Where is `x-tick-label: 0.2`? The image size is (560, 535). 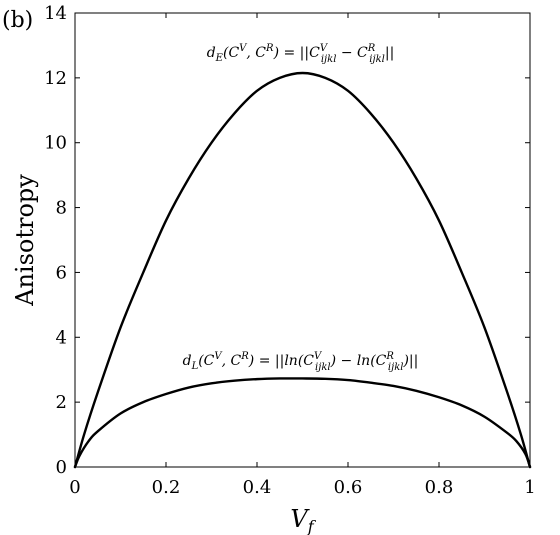 x-tick-label: 0.2 is located at coordinates (166, 487).